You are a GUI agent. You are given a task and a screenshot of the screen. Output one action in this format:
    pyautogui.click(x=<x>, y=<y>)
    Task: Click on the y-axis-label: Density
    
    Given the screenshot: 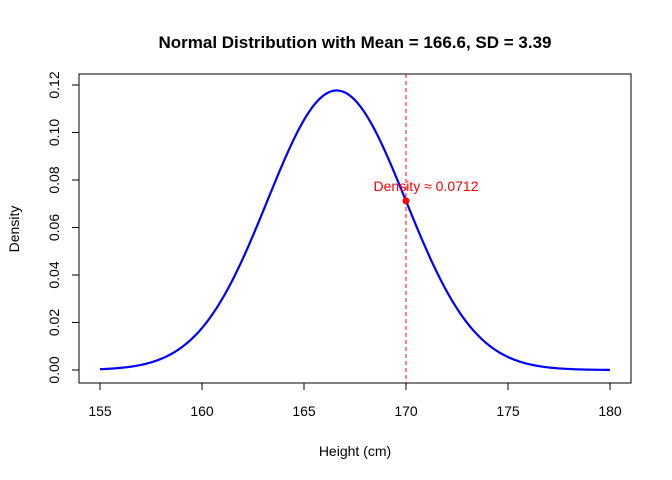 What is the action you would take?
    pyautogui.click(x=14, y=229)
    